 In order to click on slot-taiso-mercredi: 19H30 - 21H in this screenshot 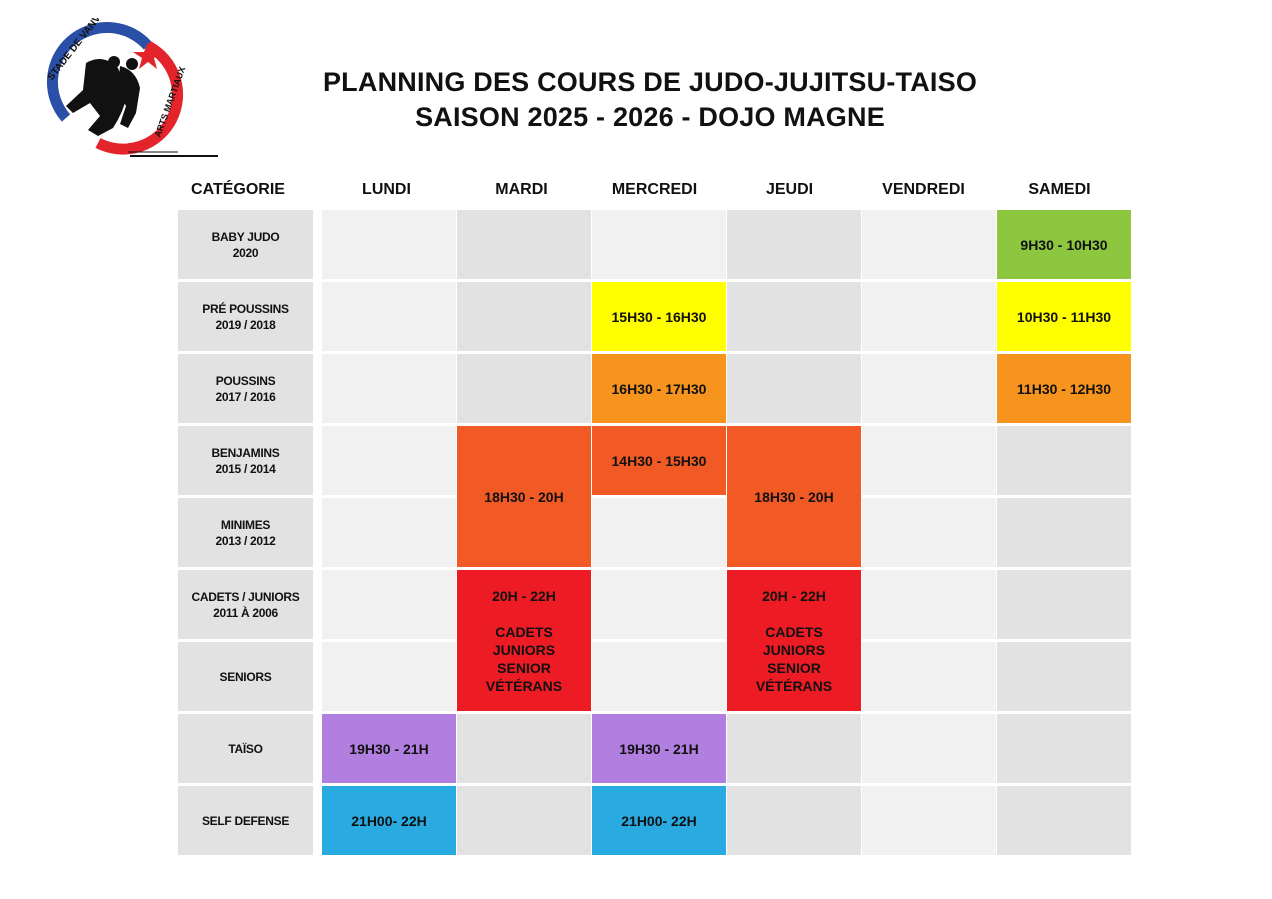, I will do `click(659, 748)`.